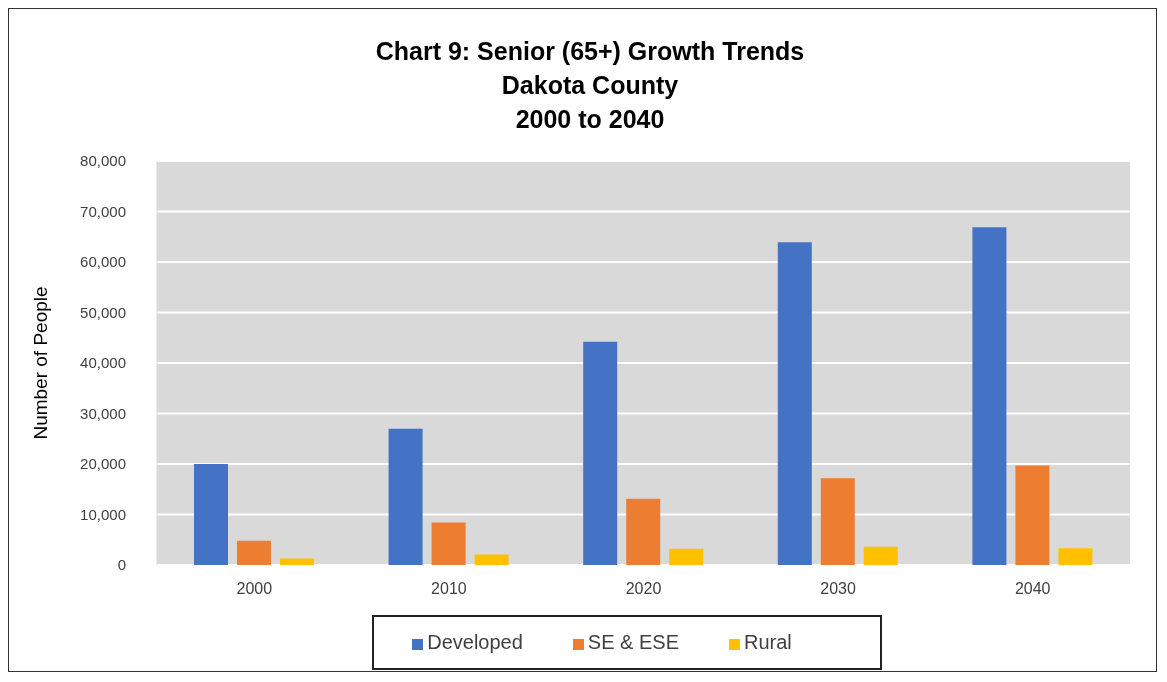  I want to click on y-tick-label: 60,000, so click(103, 262).